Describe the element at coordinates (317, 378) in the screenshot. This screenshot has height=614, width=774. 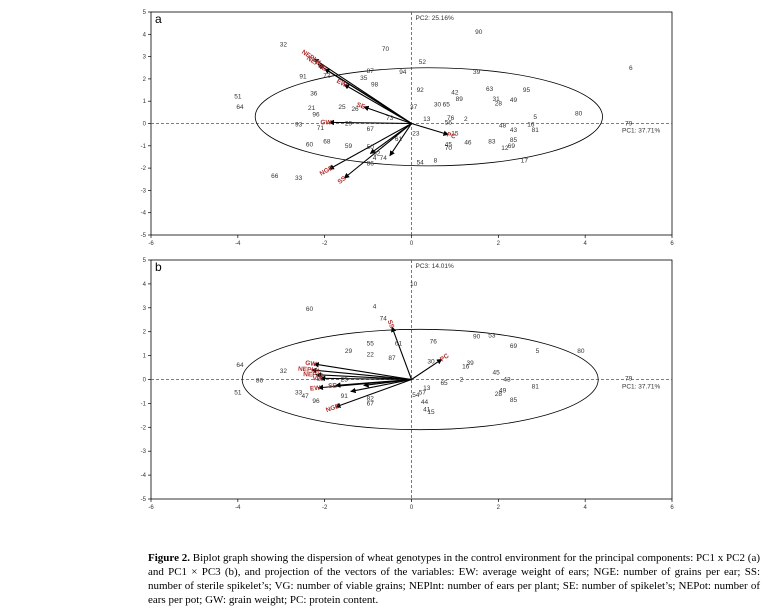
I see `panel-b-vector-label-vg: VG` at that location.